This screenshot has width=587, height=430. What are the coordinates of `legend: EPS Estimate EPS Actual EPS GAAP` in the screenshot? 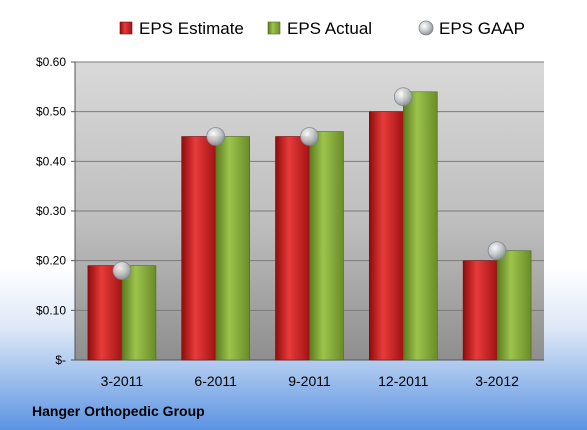 It's located at (322, 28).